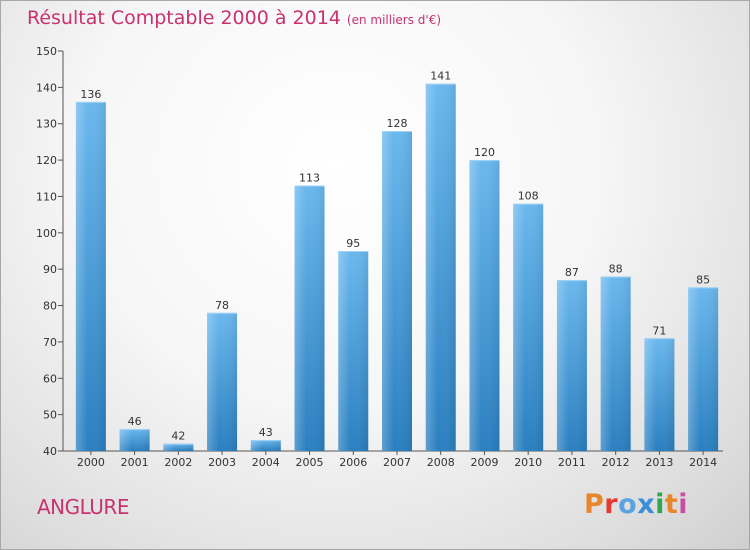 The height and width of the screenshot is (550, 750). What do you see at coordinates (135, 421) in the screenshot?
I see `bar-value-label: 46` at bounding box center [135, 421].